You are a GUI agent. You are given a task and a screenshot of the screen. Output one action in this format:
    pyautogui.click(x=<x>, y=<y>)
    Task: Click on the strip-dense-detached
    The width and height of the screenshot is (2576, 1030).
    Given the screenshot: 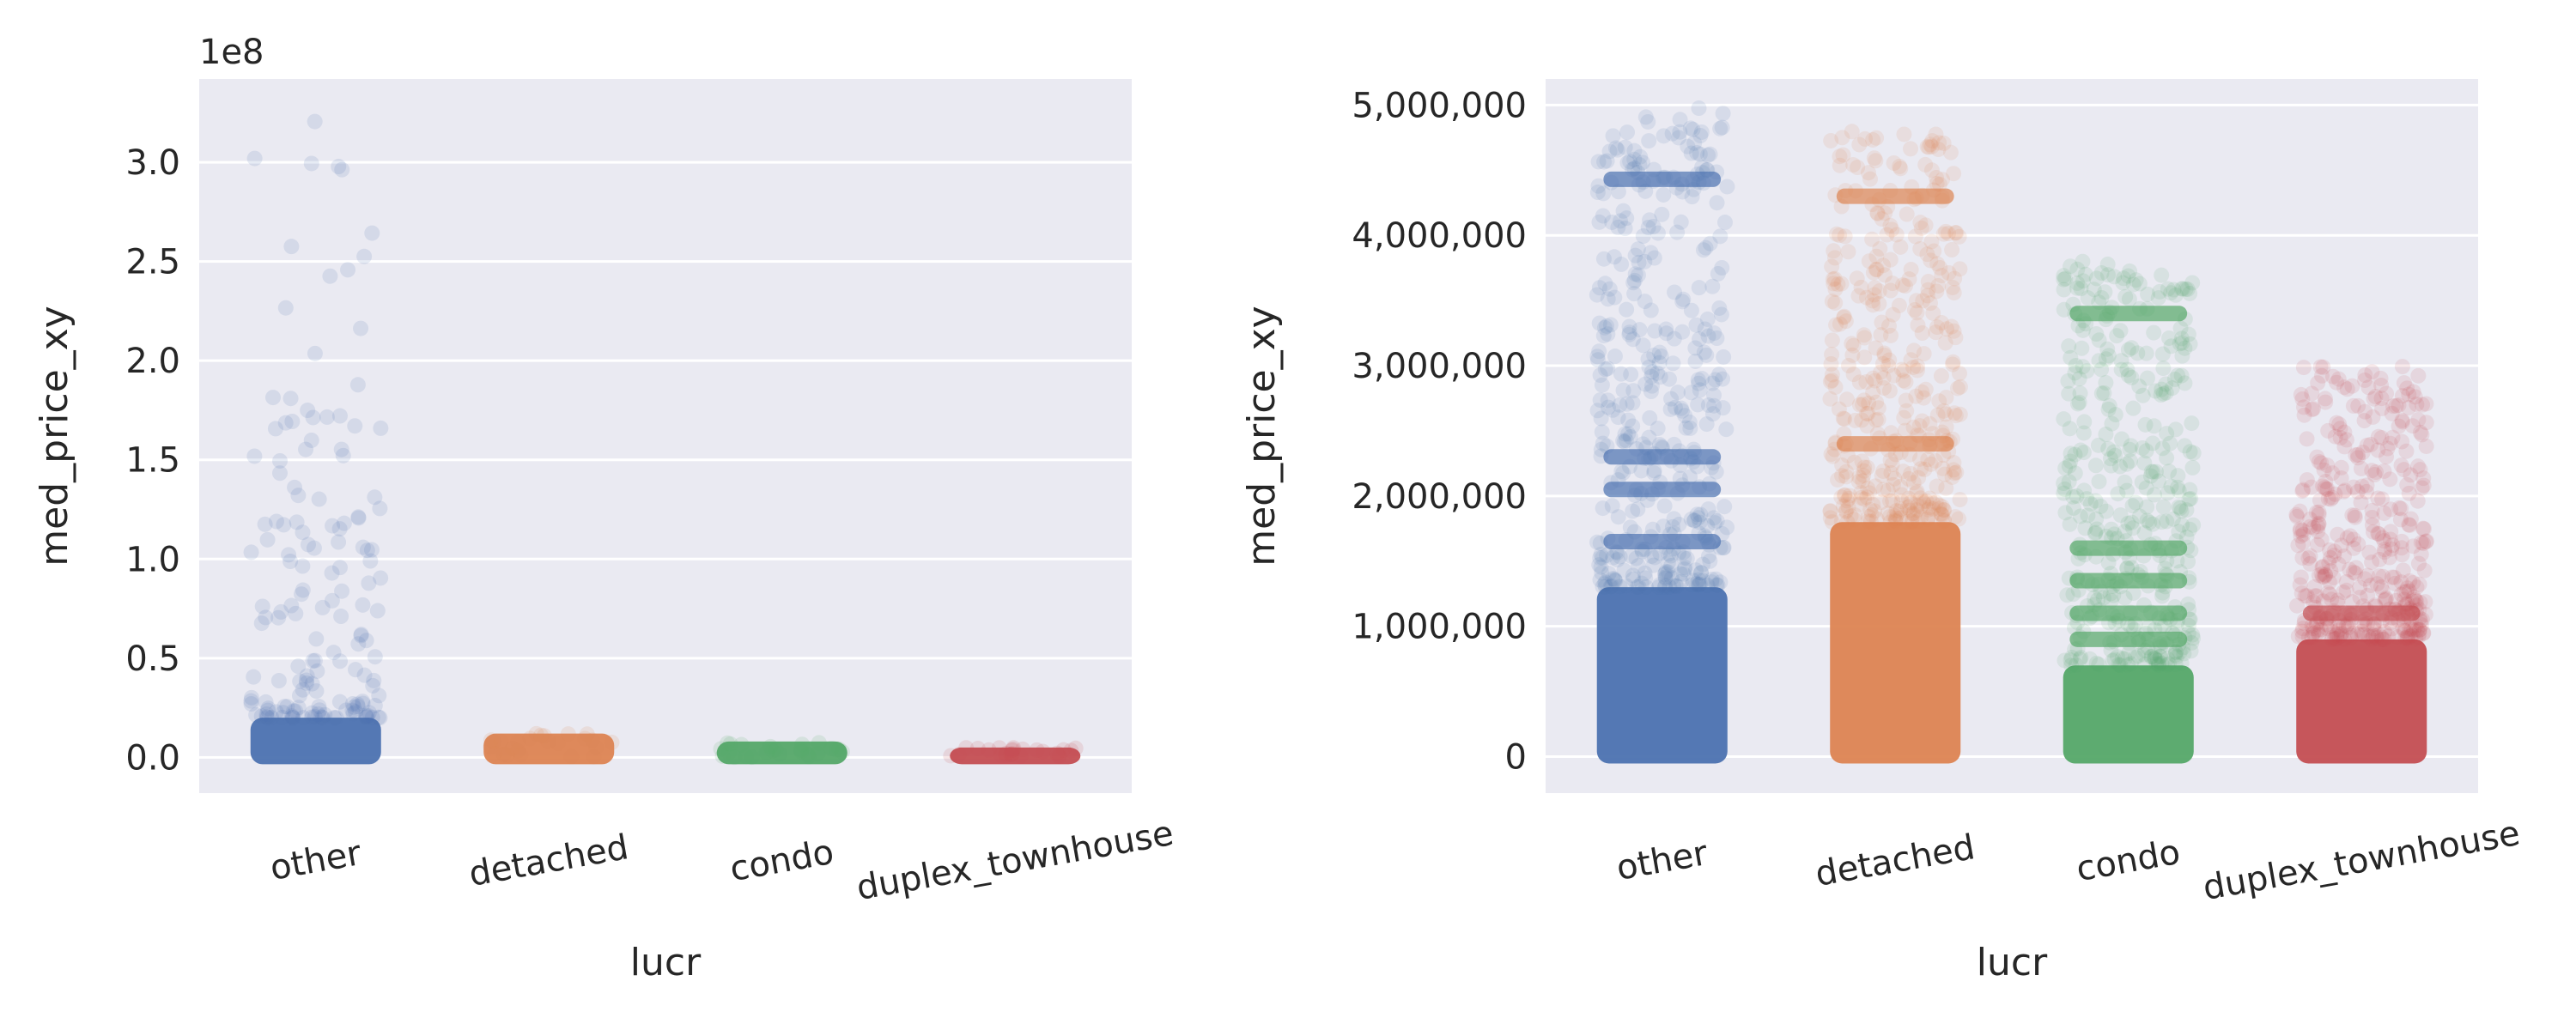 What is the action you would take?
    pyautogui.click(x=549, y=749)
    